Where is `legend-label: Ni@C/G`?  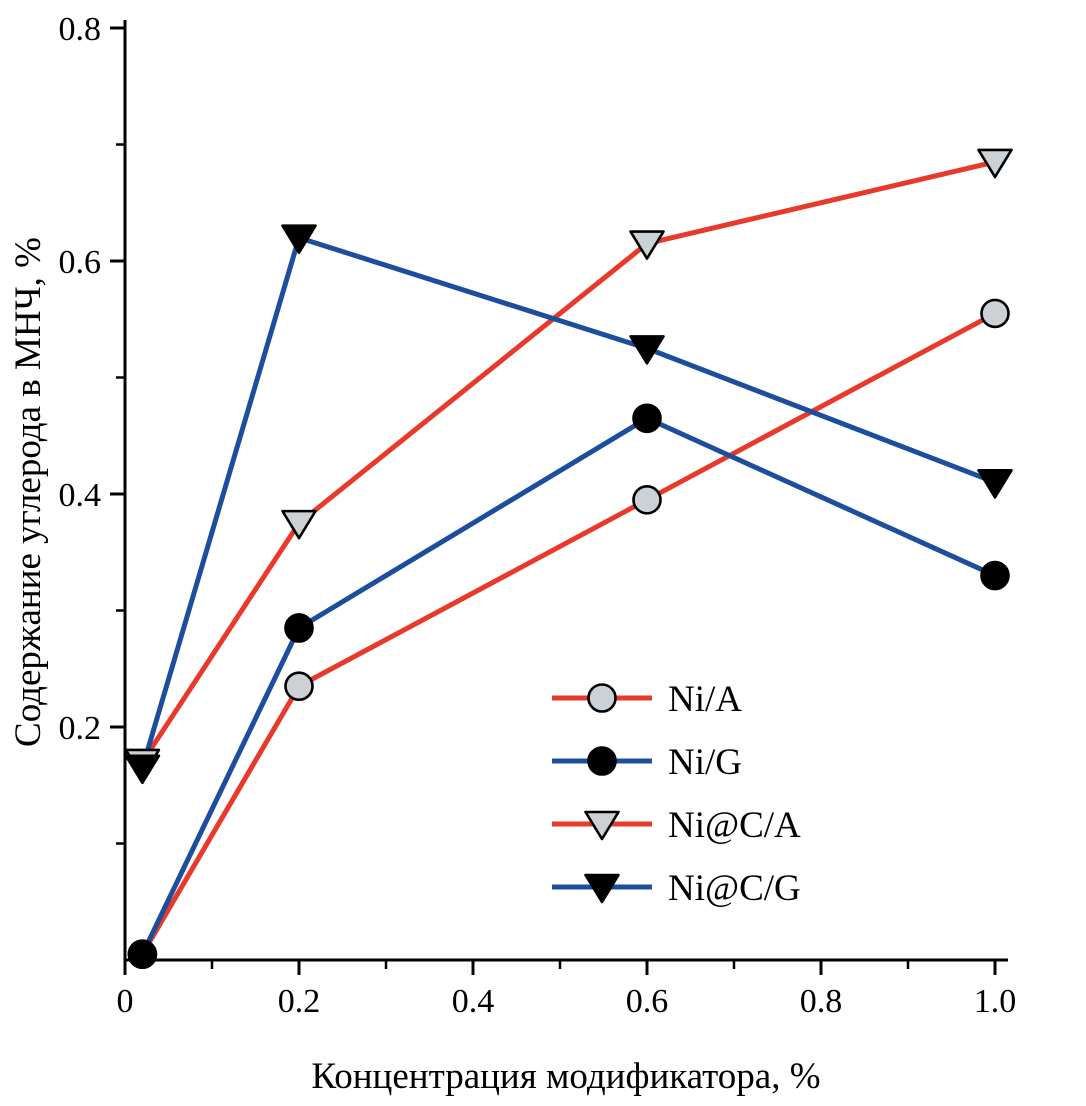 legend-label: Ni@C/G is located at coordinates (734, 888).